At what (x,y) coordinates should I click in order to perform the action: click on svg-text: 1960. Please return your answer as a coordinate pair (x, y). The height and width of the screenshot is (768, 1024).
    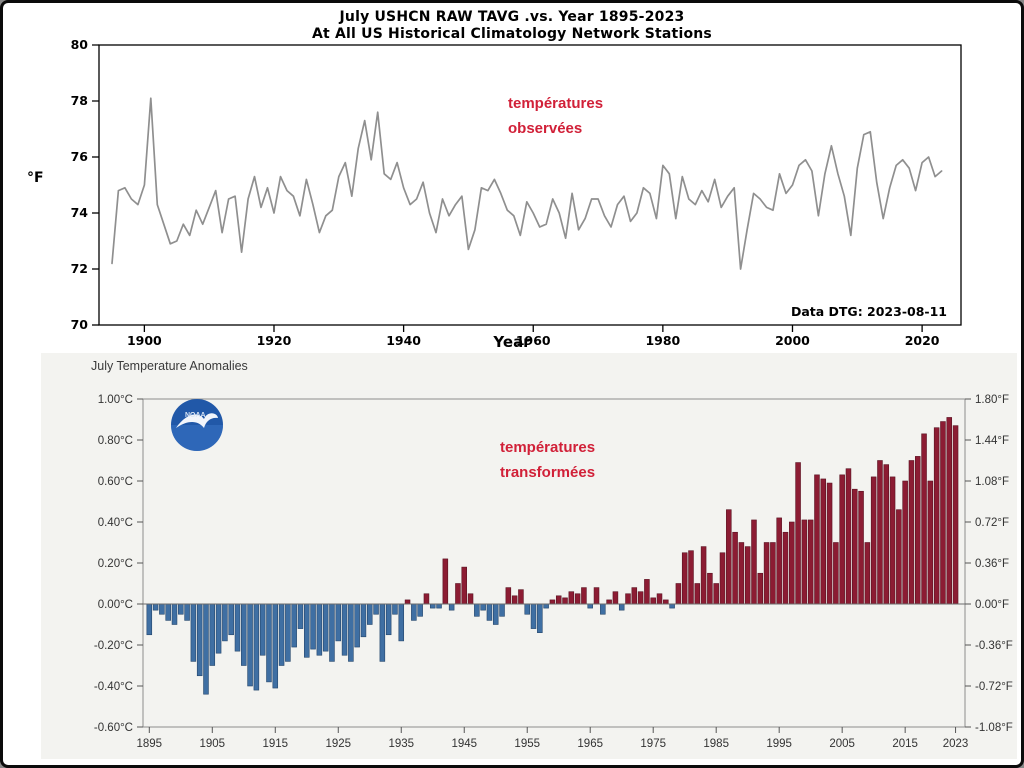
    Looking at the image, I should click on (533, 340).